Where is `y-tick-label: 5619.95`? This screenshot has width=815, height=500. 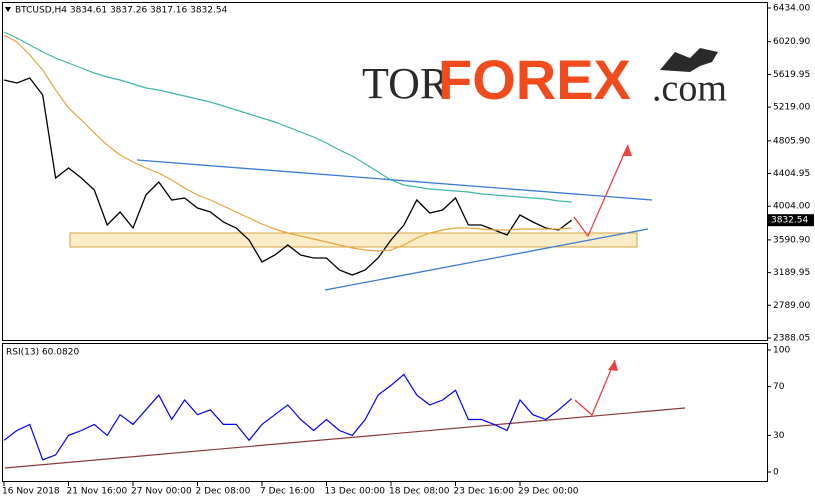 y-tick-label: 5619.95 is located at coordinates (791, 75).